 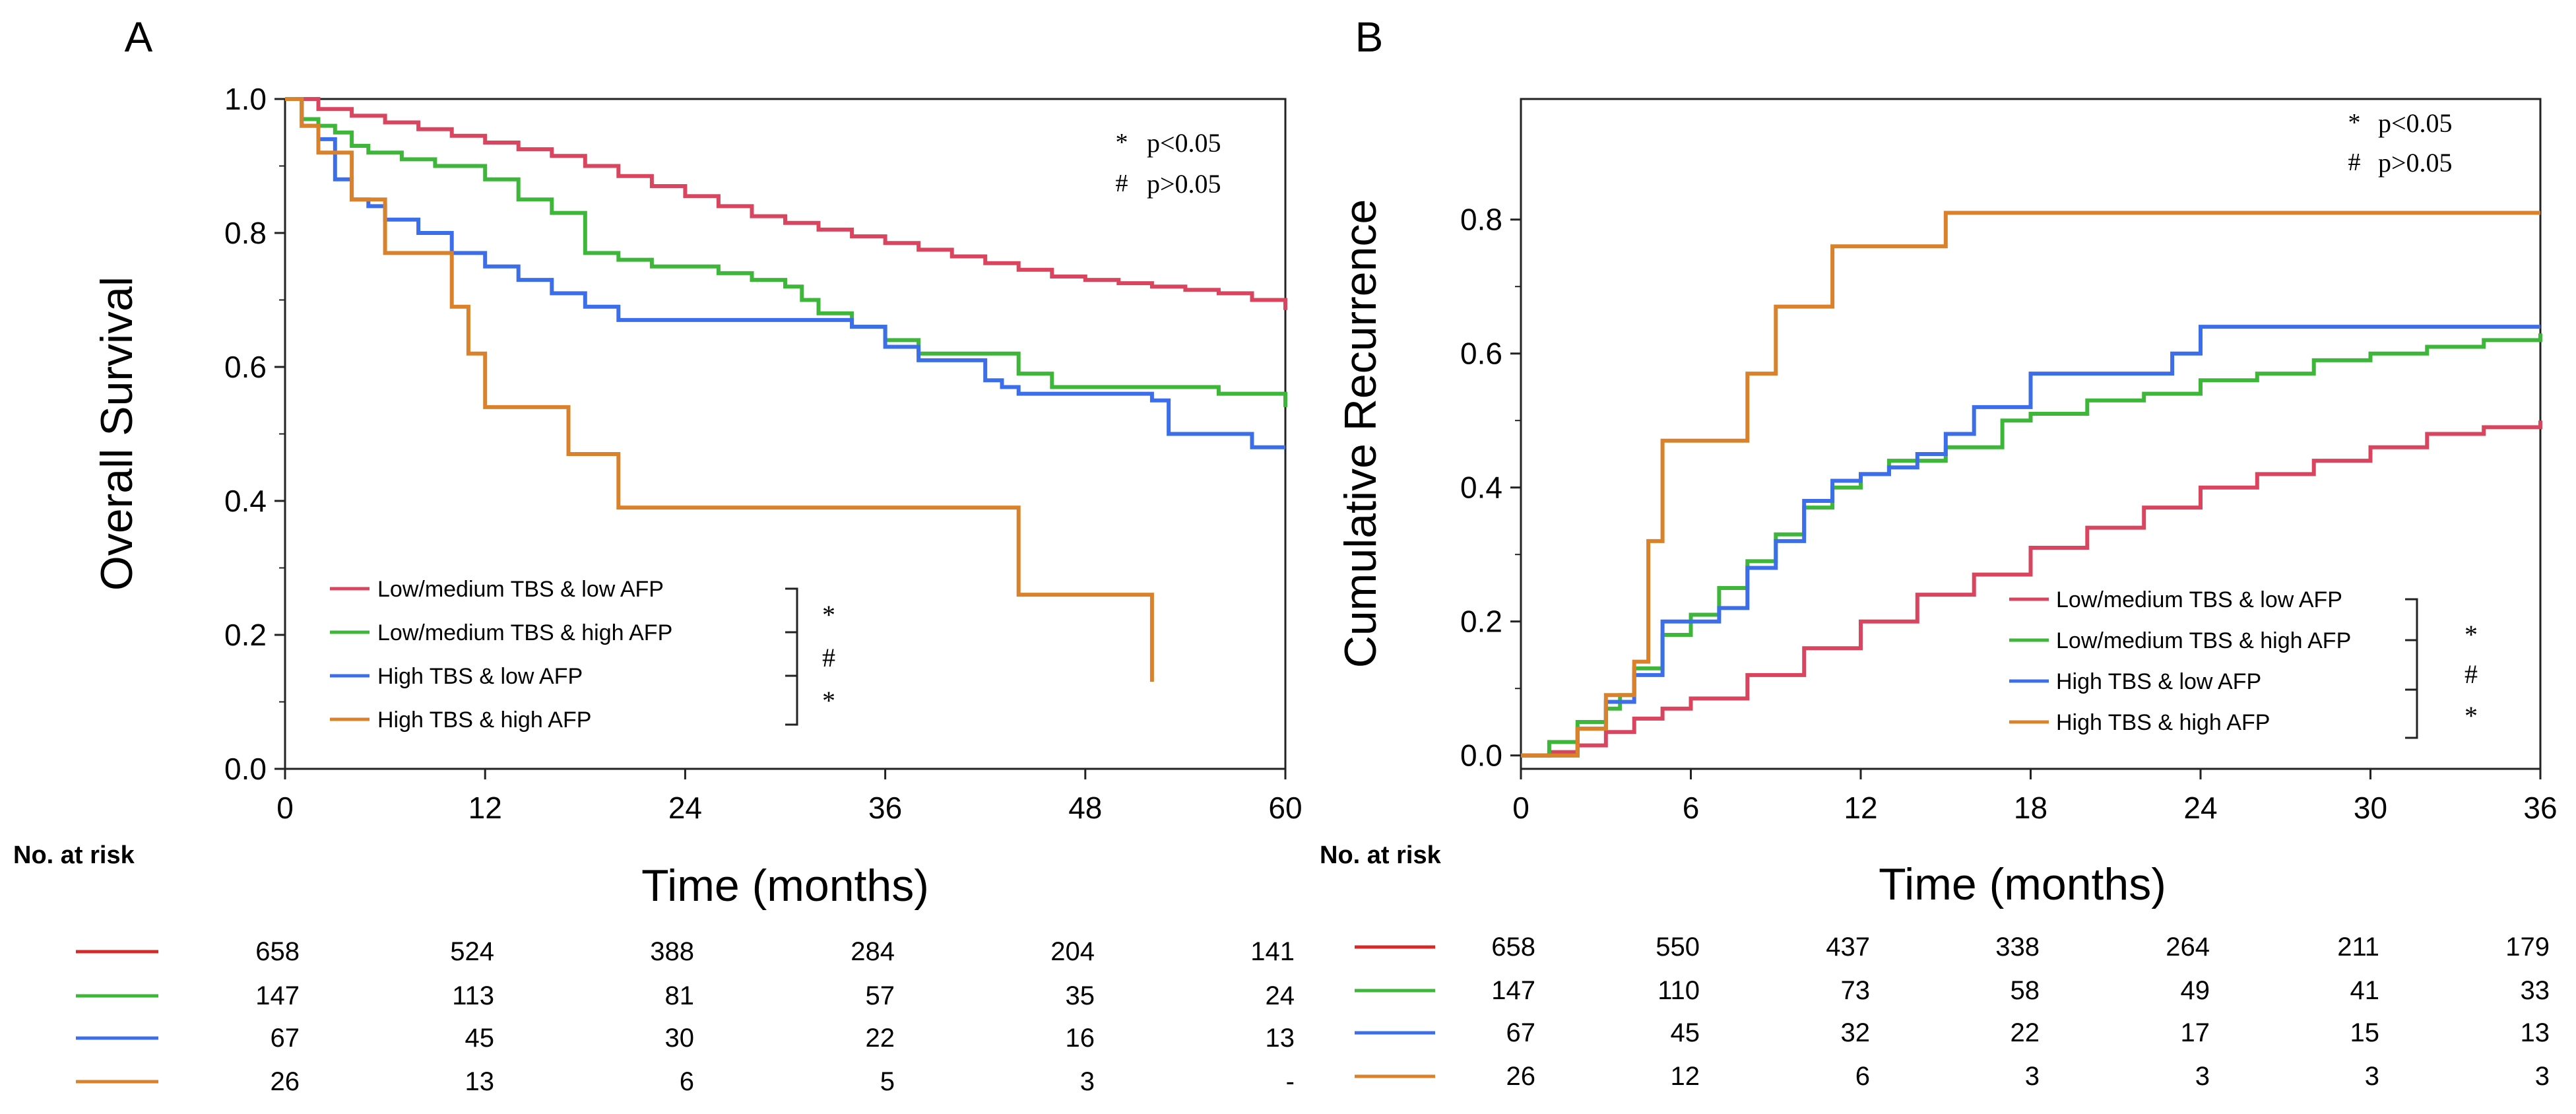 I want to click on risk-count-a-3-3: 5, so click(x=887, y=1081).